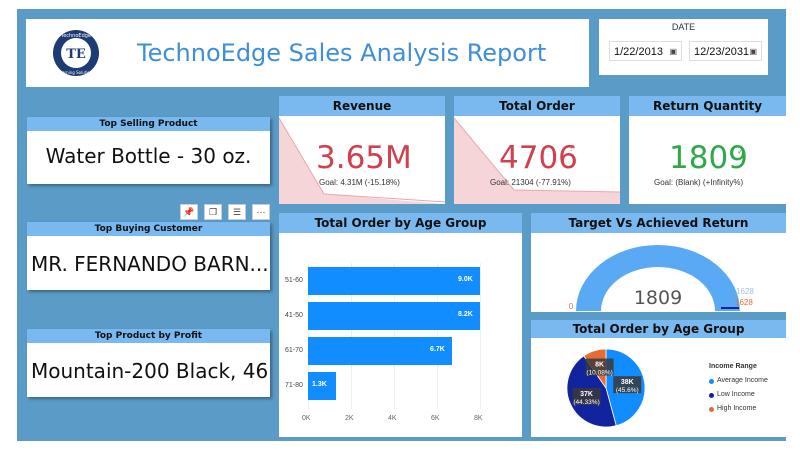 The height and width of the screenshot is (451, 800). What do you see at coordinates (638, 52) in the screenshot?
I see `start-date-value: 1/22/2013` at bounding box center [638, 52].